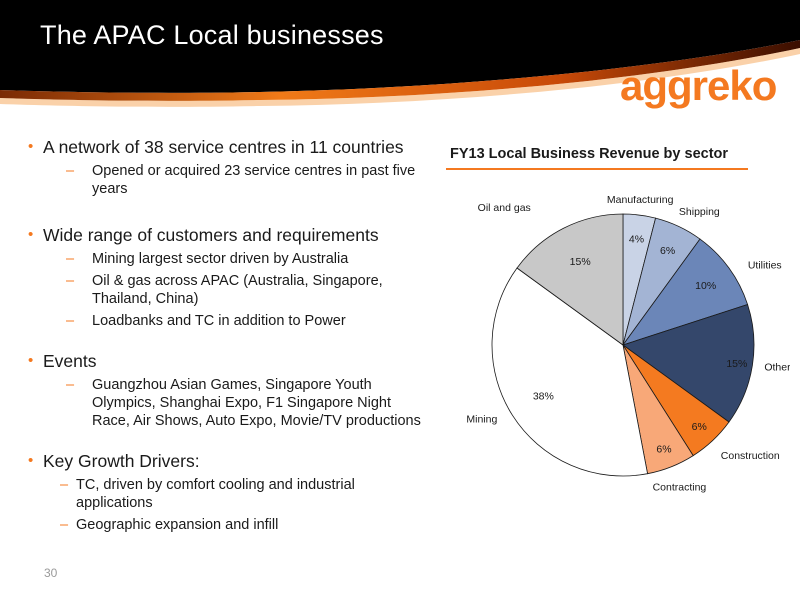  I want to click on pie-category-label: Utilities, so click(765, 265).